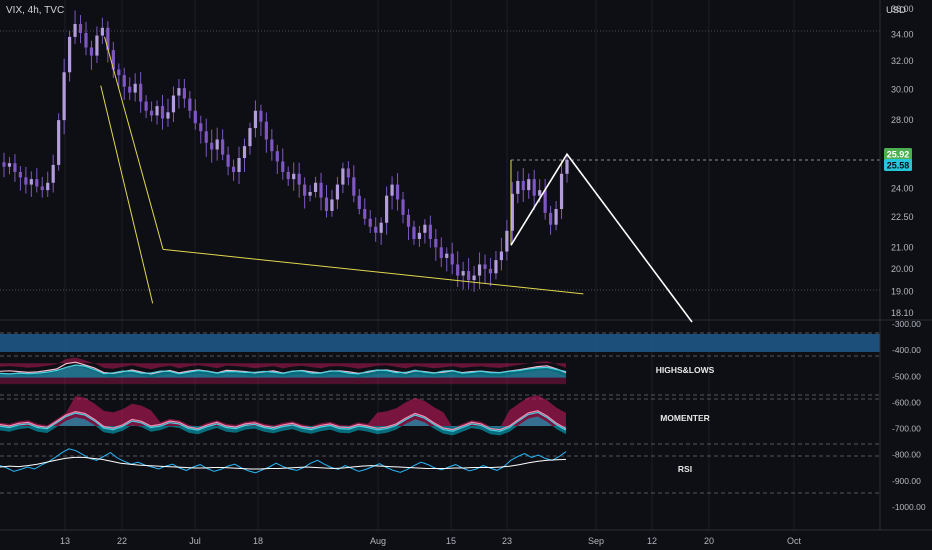 The height and width of the screenshot is (550, 932). What do you see at coordinates (127, 194) in the screenshot?
I see `channel-lower-line` at bounding box center [127, 194].